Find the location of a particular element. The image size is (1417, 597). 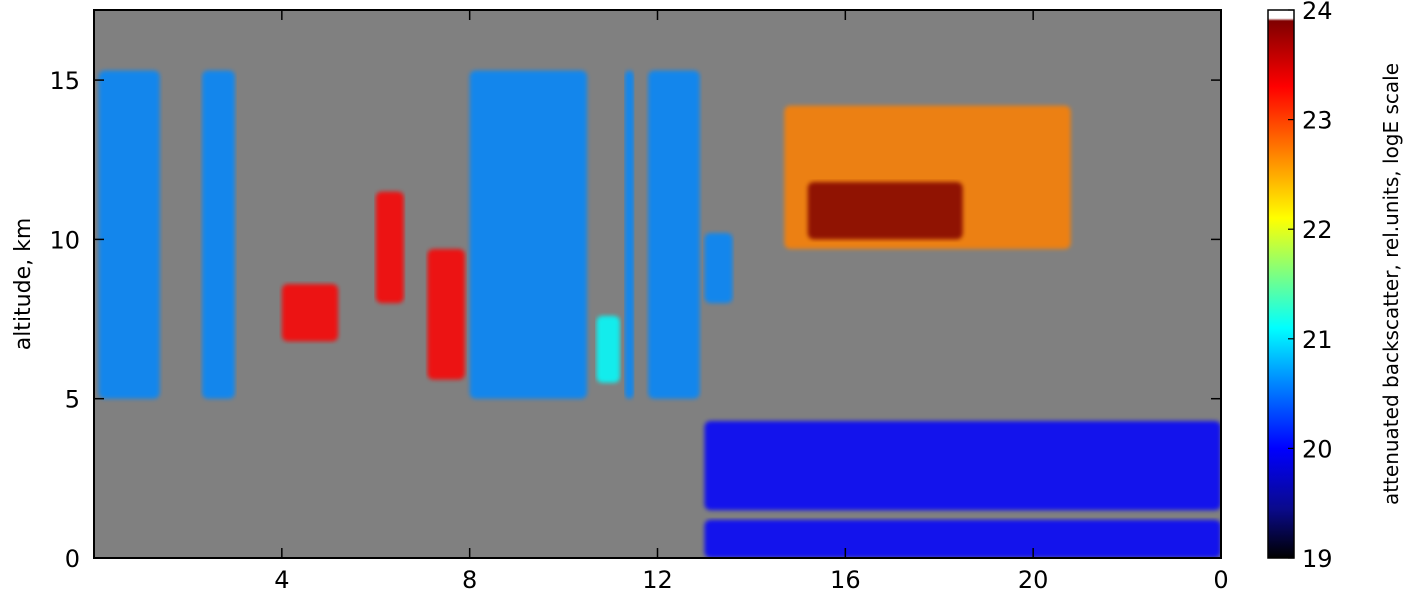

x-tick-label: 16 is located at coordinates (845, 580).